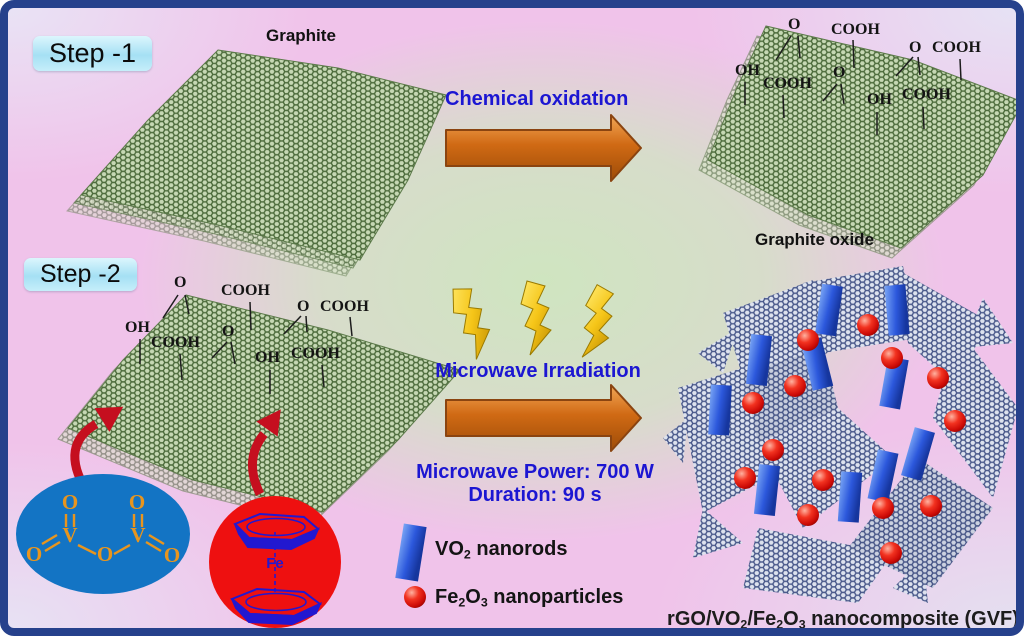  Describe the element at coordinates (821, 403) in the screenshot. I see `vo2-nanorod-icon` at that location.